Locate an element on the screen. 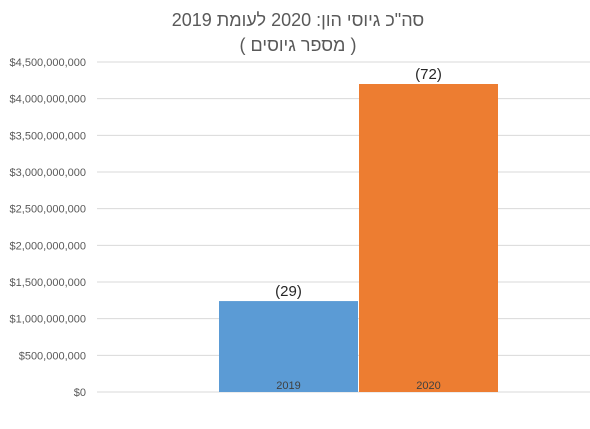  data-label-2019: (29) is located at coordinates (288, 291).